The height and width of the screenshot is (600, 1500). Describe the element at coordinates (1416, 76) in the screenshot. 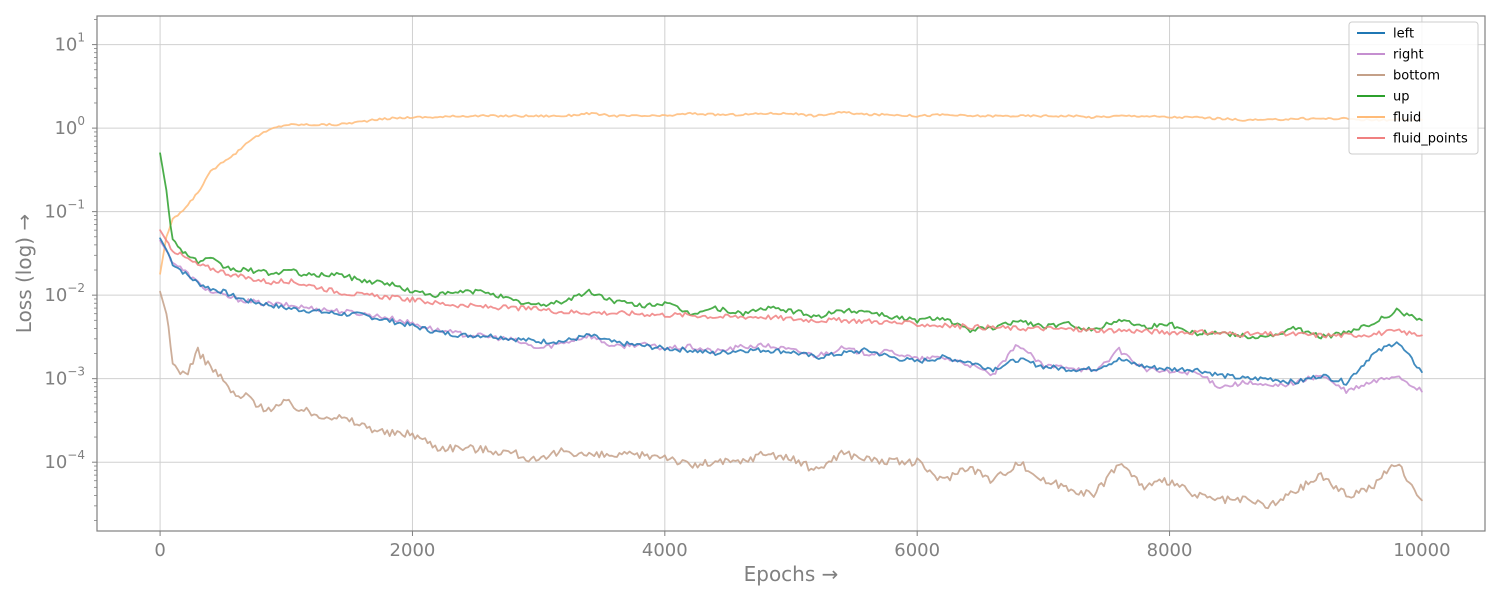

I see `legend-label-bottom: bottom` at that location.